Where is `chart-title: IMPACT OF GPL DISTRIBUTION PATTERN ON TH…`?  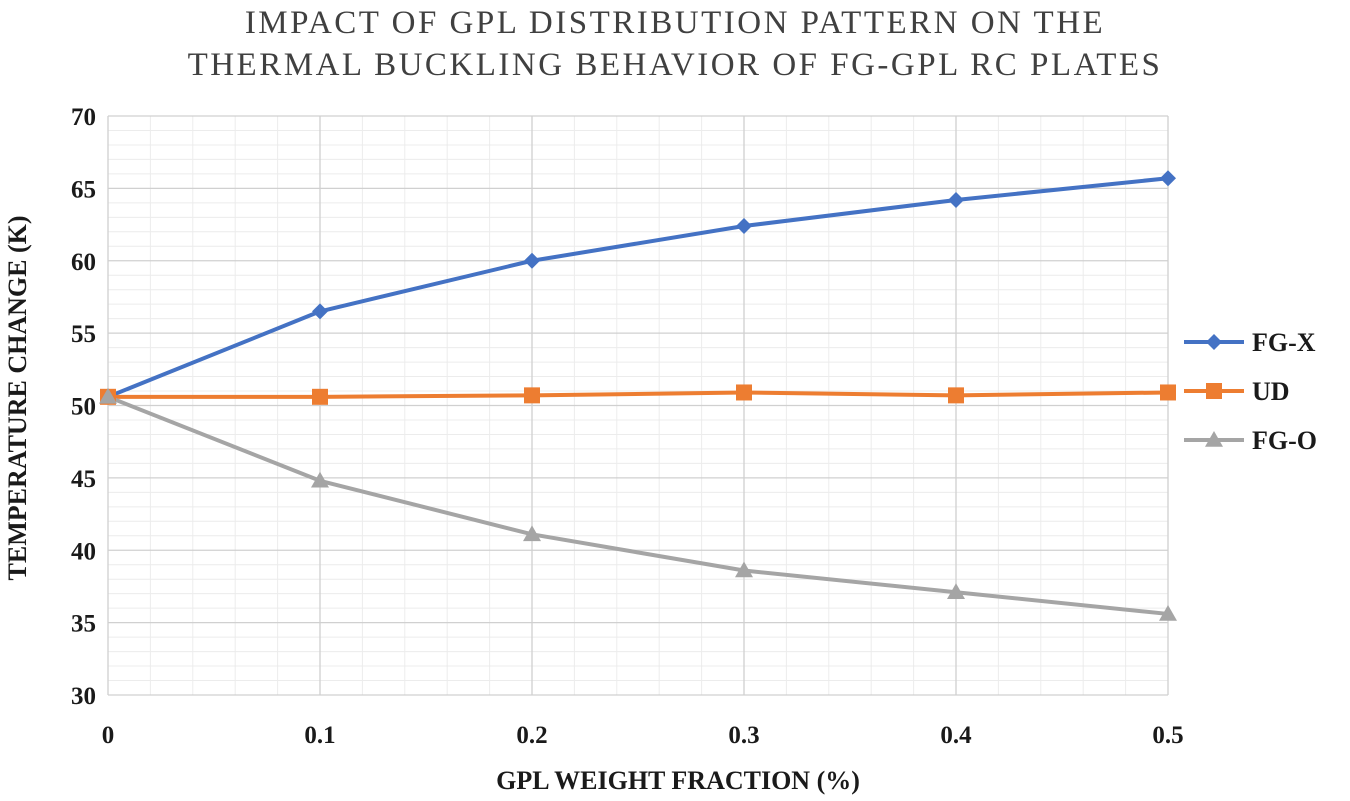
chart-title: IMPACT OF GPL DISTRIBUTION PATTERN ON TH… is located at coordinates (675, 44).